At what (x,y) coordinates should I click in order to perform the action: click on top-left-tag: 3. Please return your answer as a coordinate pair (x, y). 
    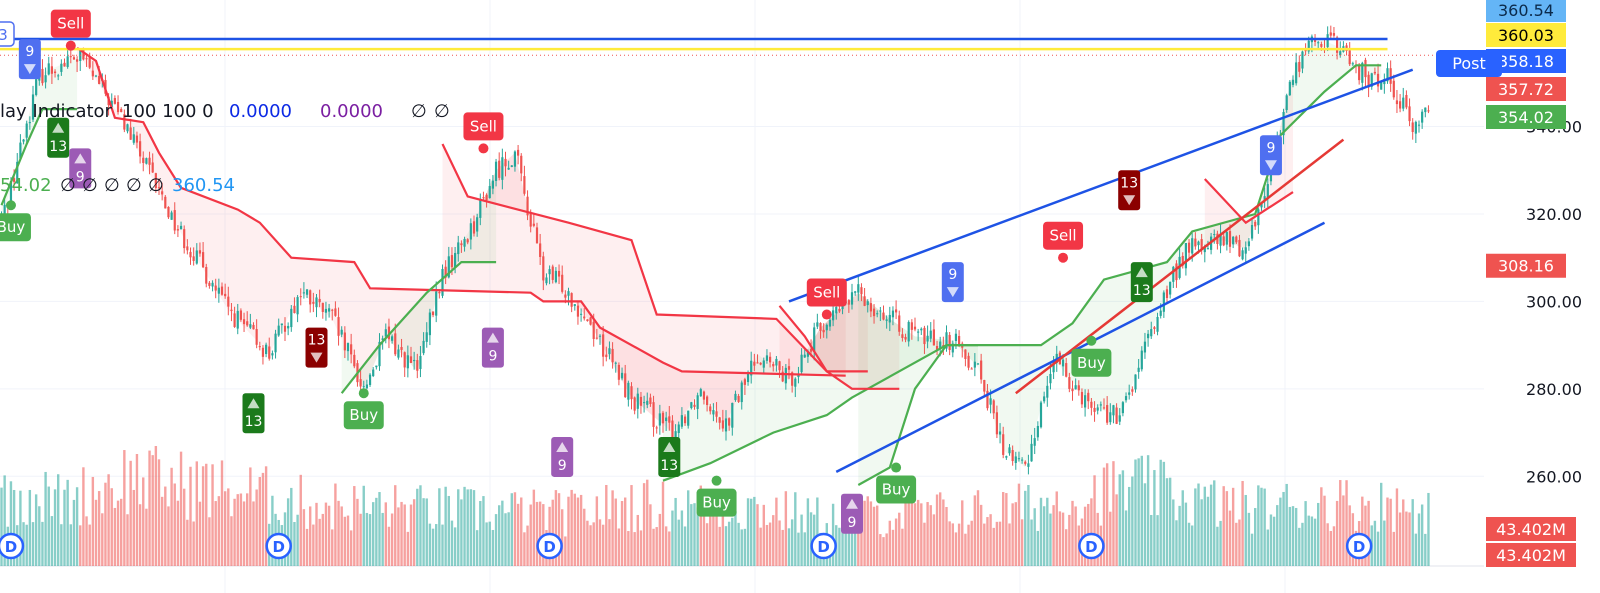
    Looking at the image, I should click on (7, 34).